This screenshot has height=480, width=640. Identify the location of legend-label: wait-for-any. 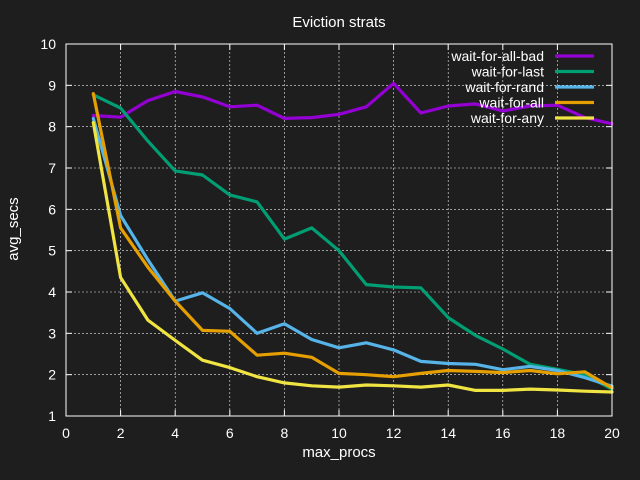
(507, 118).